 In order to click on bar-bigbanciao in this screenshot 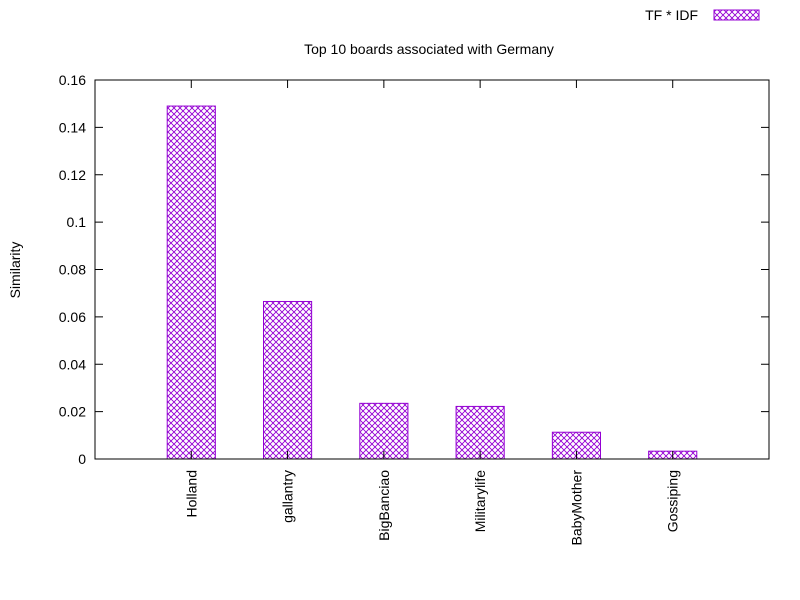, I will do `click(384, 431)`.